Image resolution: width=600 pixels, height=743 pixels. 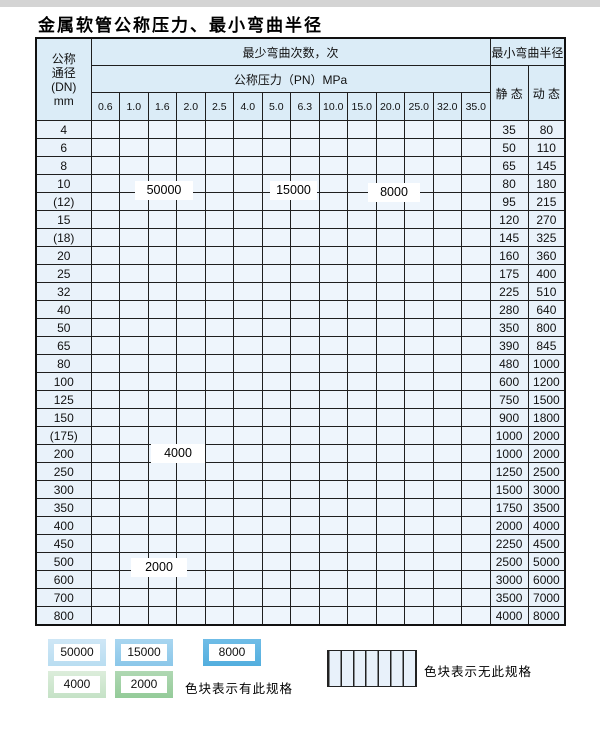 I want to click on legend-swatch-label: 8000, so click(x=232, y=652).